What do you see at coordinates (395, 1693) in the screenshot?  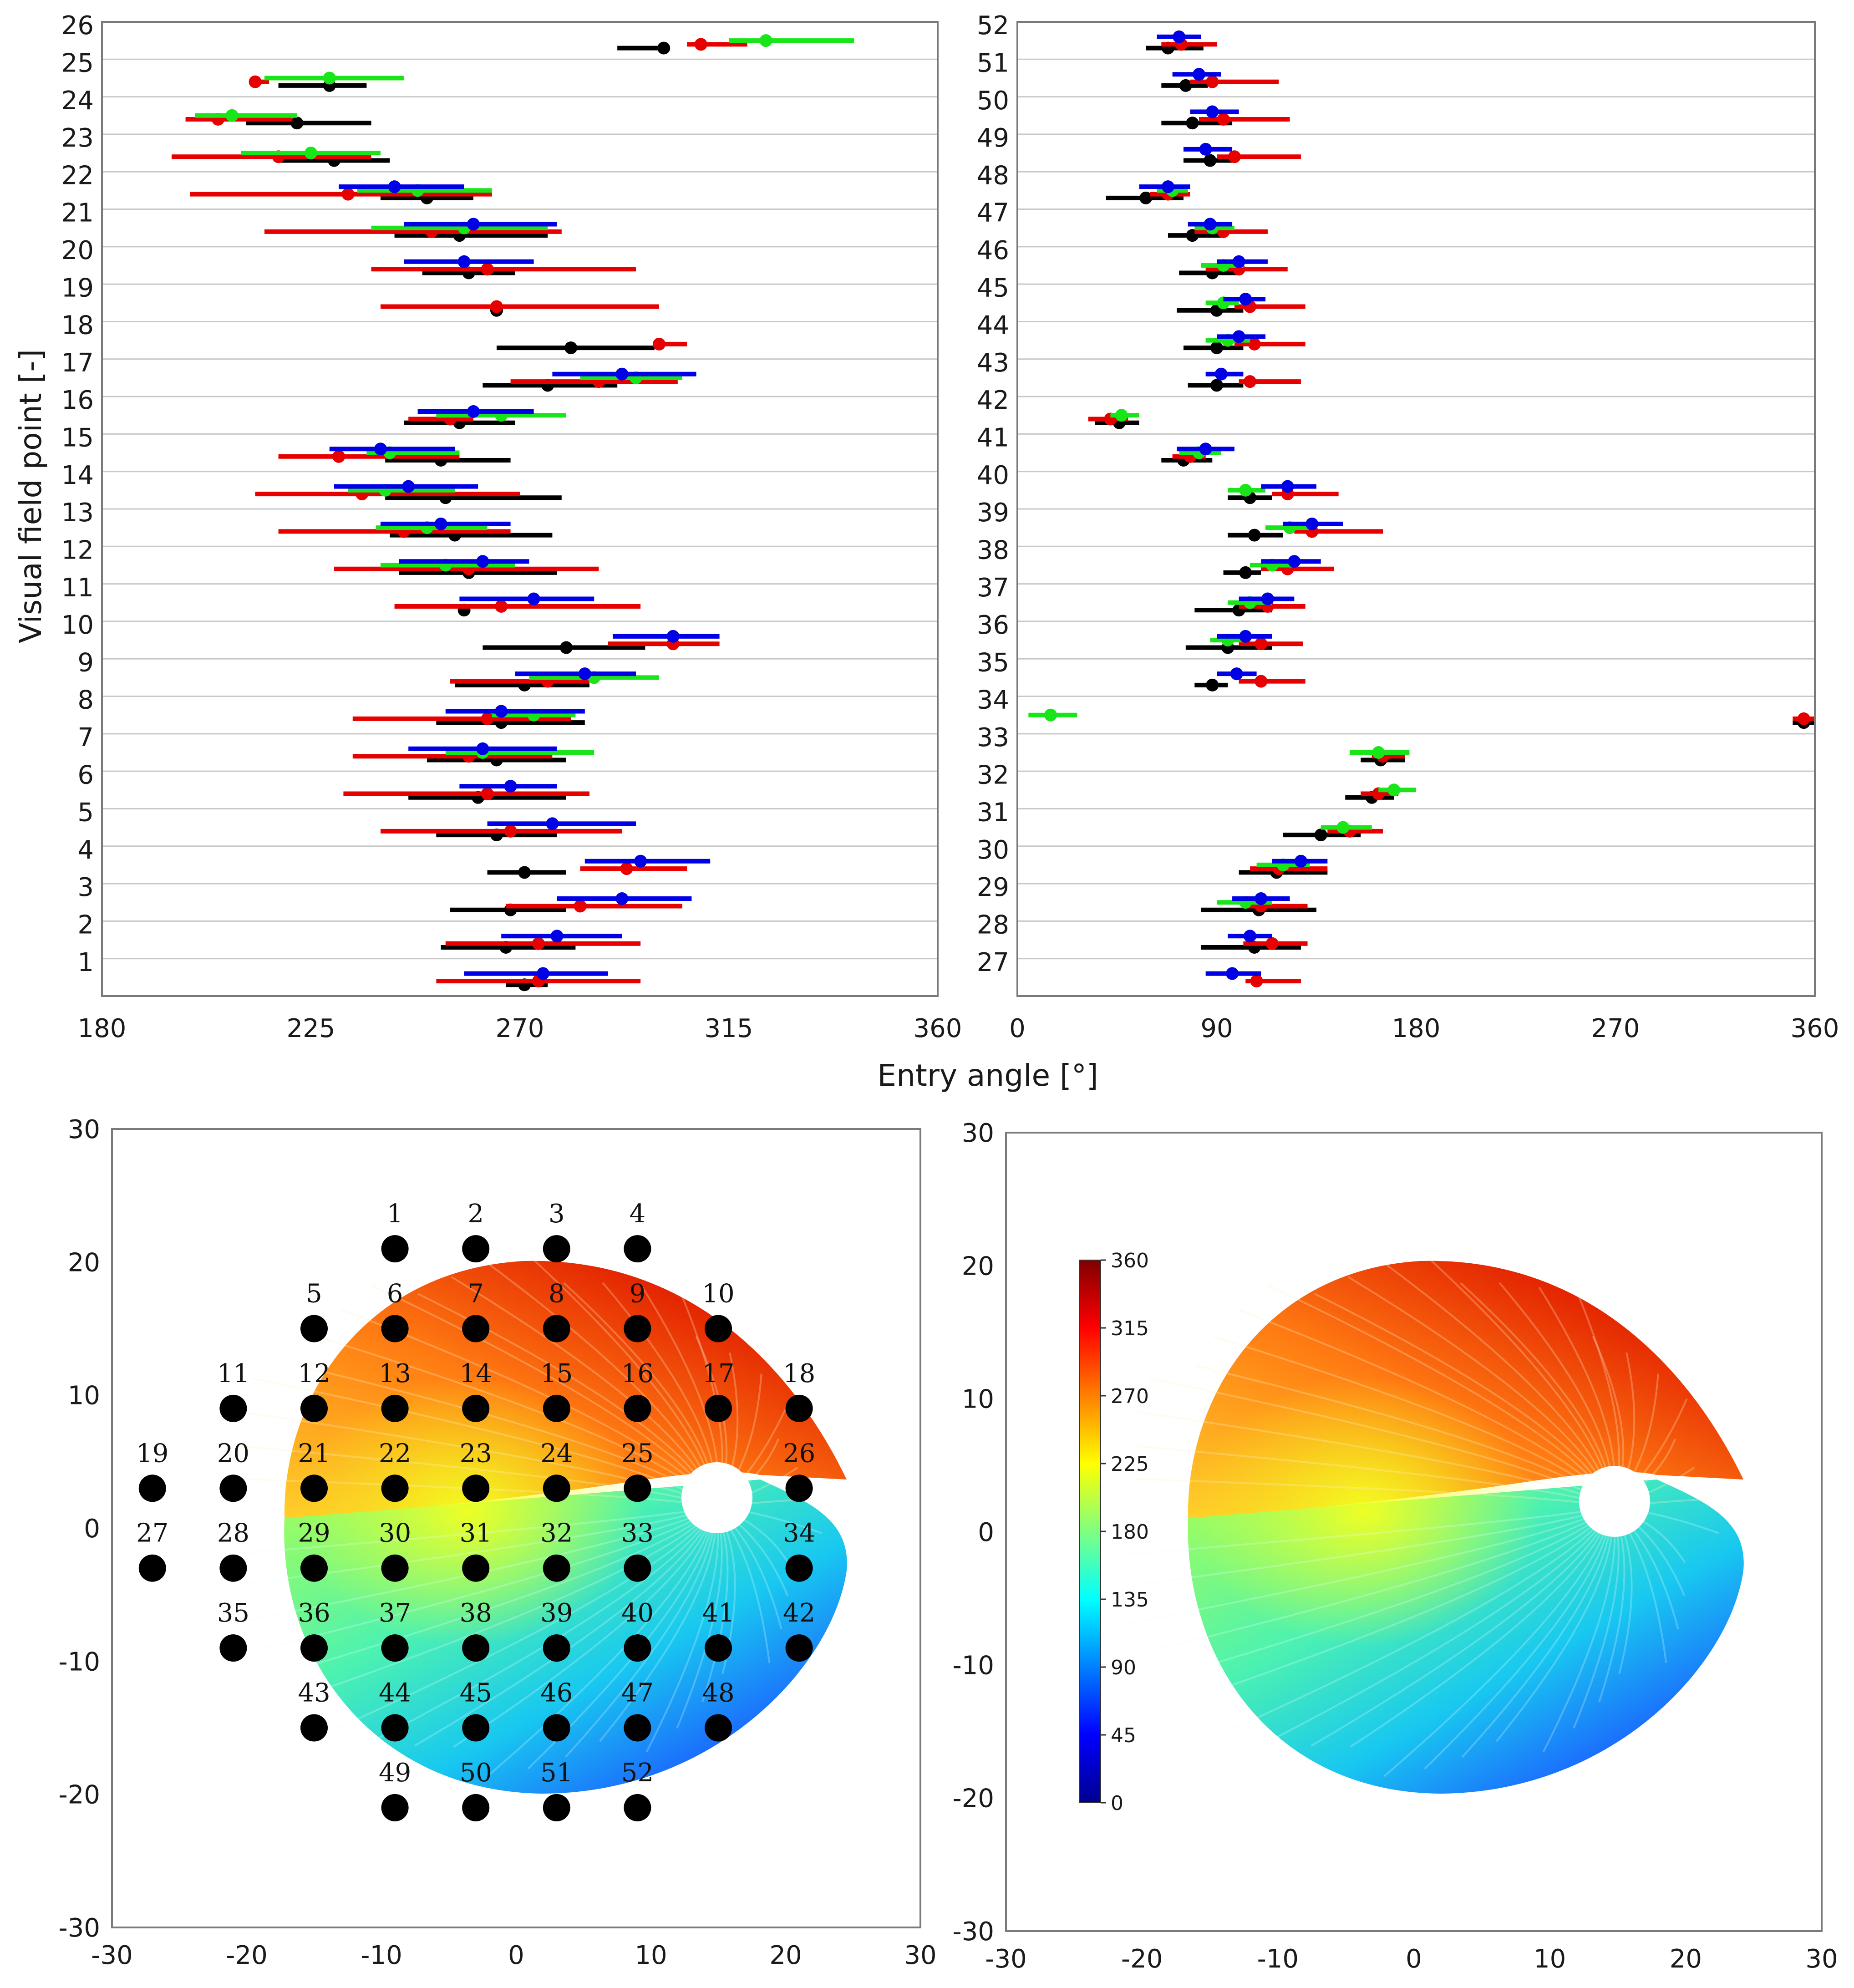 I see `field-point-label: 44` at bounding box center [395, 1693].